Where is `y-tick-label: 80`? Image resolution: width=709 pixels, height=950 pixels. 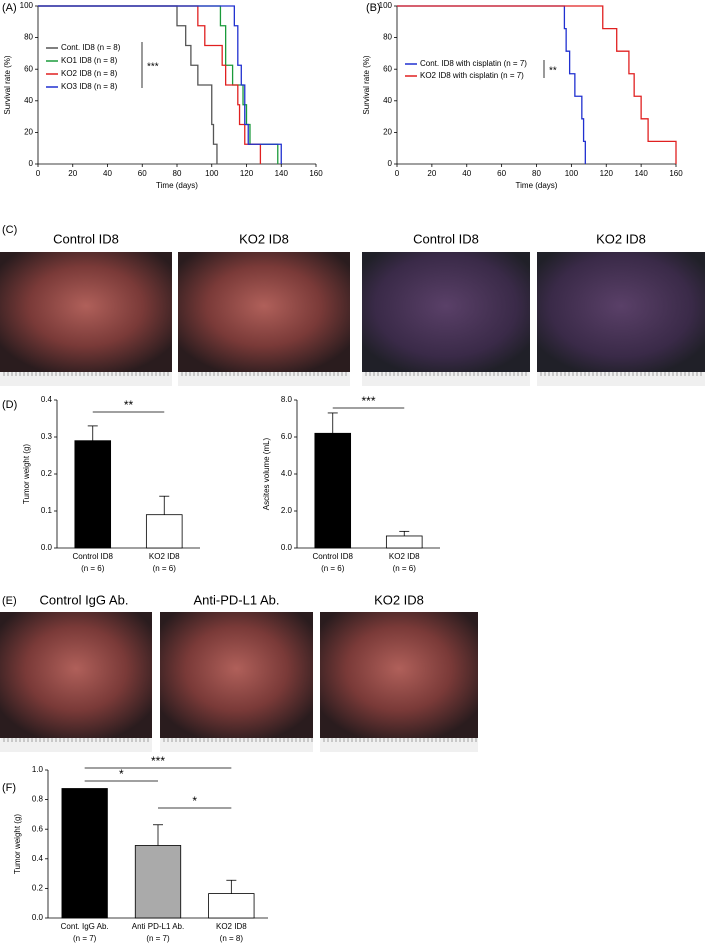 y-tick-label: 80 is located at coordinates (387, 37).